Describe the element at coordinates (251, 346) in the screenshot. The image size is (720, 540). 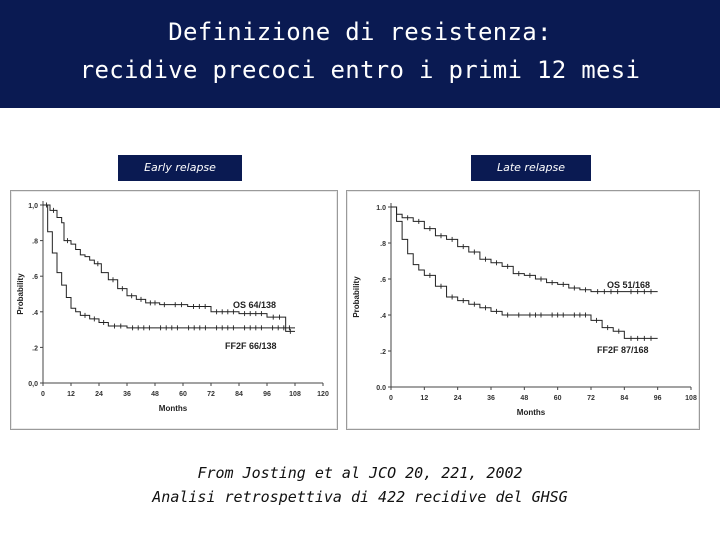
I see `series-label: FF2F 66/138` at that location.